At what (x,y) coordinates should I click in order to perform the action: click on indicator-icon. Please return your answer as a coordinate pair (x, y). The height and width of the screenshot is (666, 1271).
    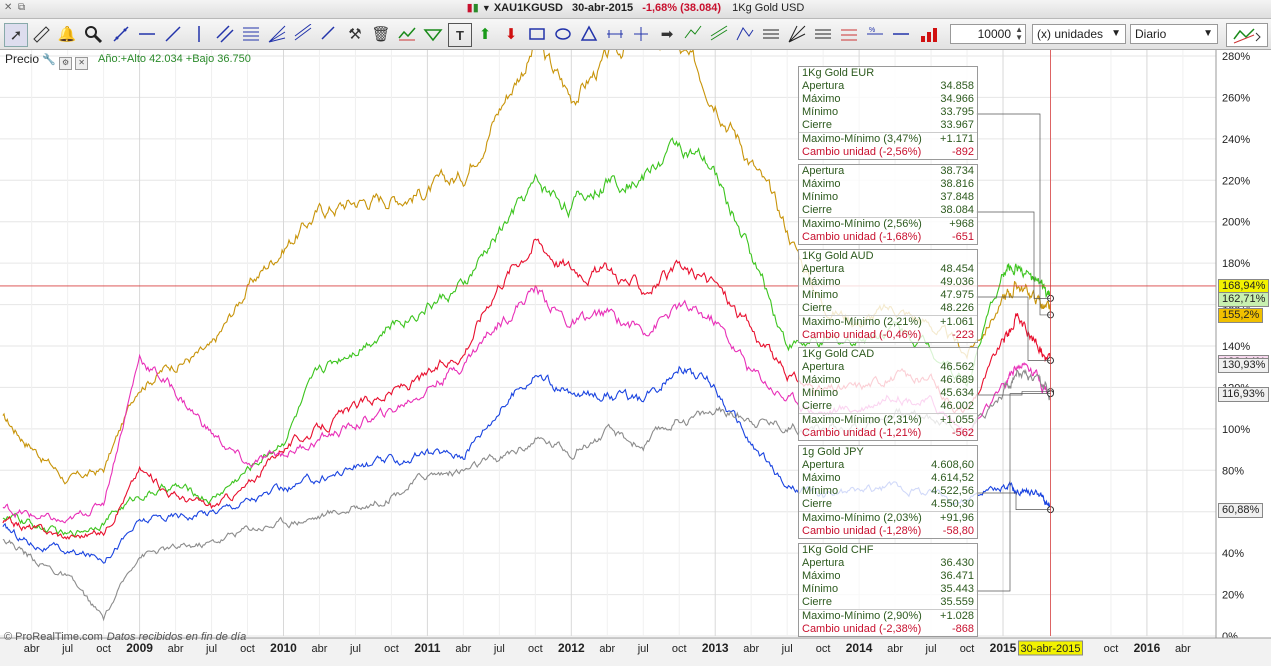
    Looking at the image, I should click on (407, 34).